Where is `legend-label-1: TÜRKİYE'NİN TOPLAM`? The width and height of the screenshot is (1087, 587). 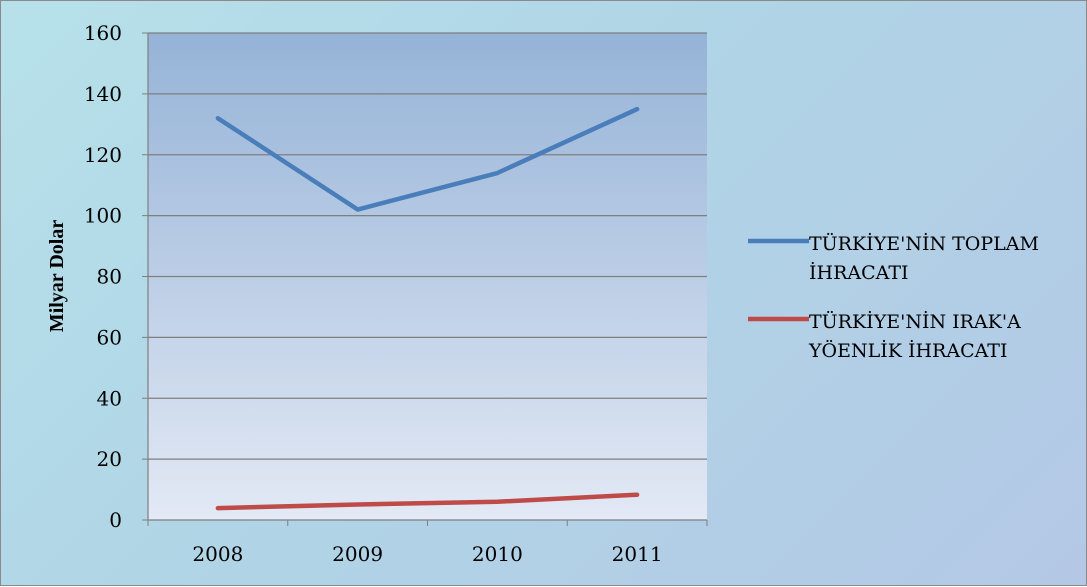
legend-label-1: TÜRKİYE'NİN TOPLAM is located at coordinates (924, 243).